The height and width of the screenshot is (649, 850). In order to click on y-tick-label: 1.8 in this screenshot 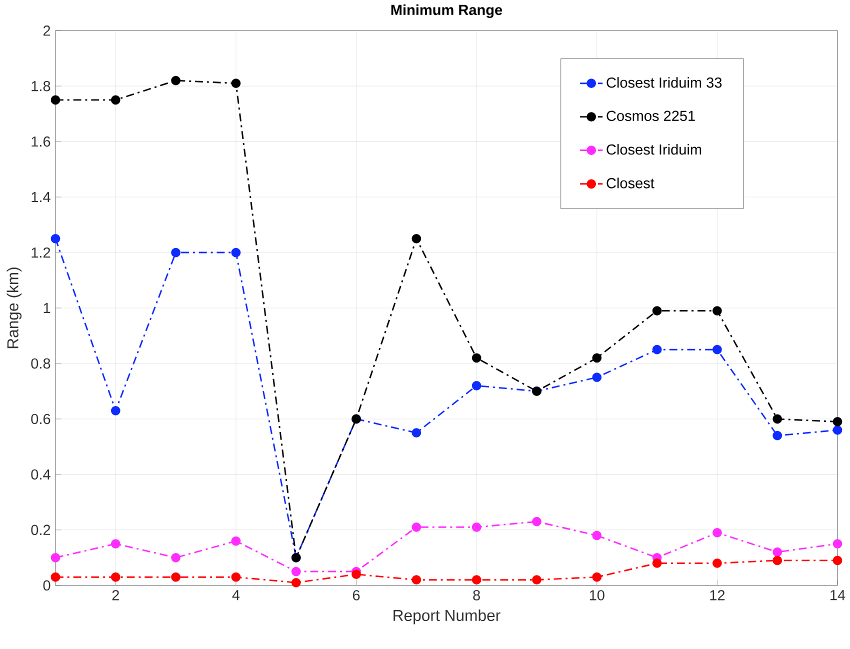, I will do `click(41, 86)`.